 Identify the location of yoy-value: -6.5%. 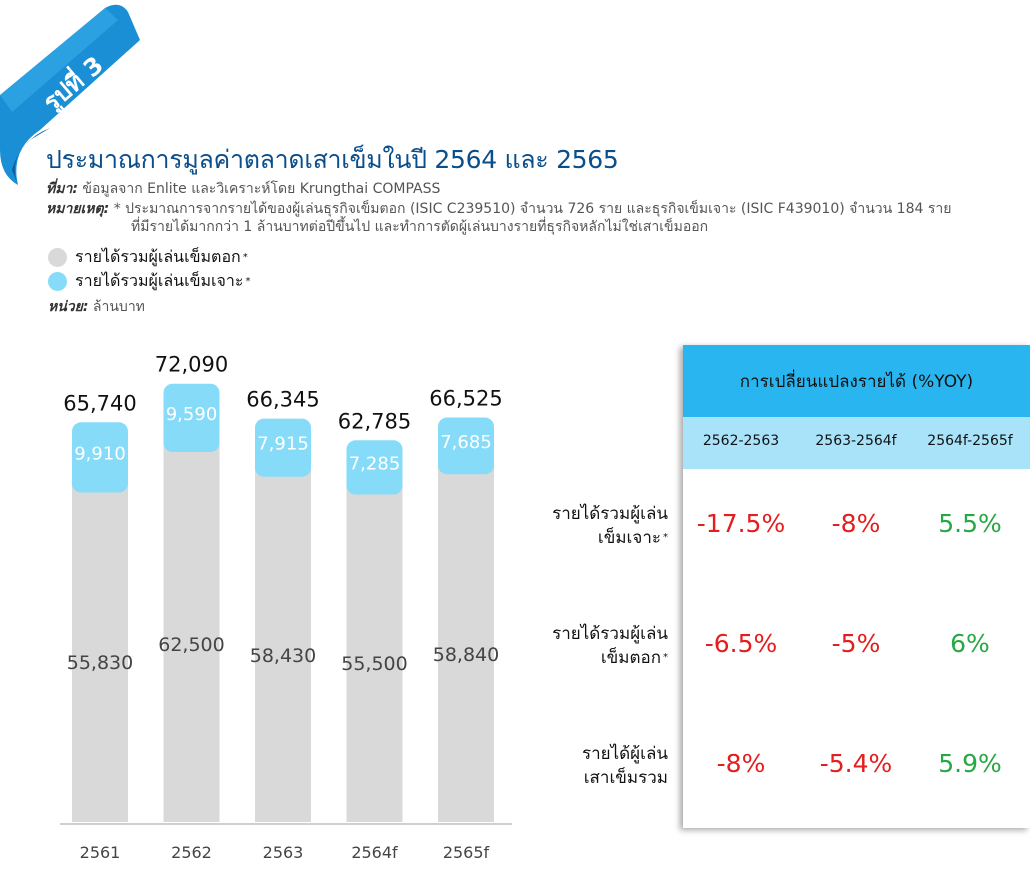
(741, 643).